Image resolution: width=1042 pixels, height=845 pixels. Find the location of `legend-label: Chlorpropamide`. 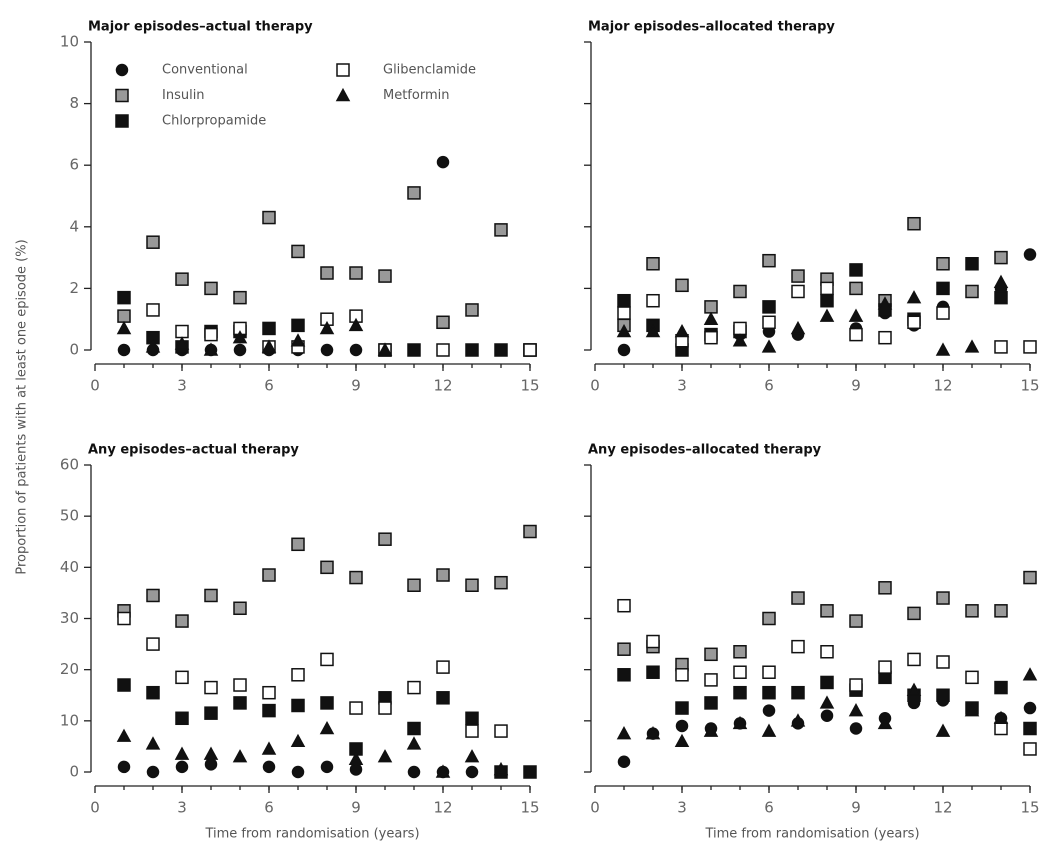

legend-label: Chlorpropamide is located at coordinates (214, 121).